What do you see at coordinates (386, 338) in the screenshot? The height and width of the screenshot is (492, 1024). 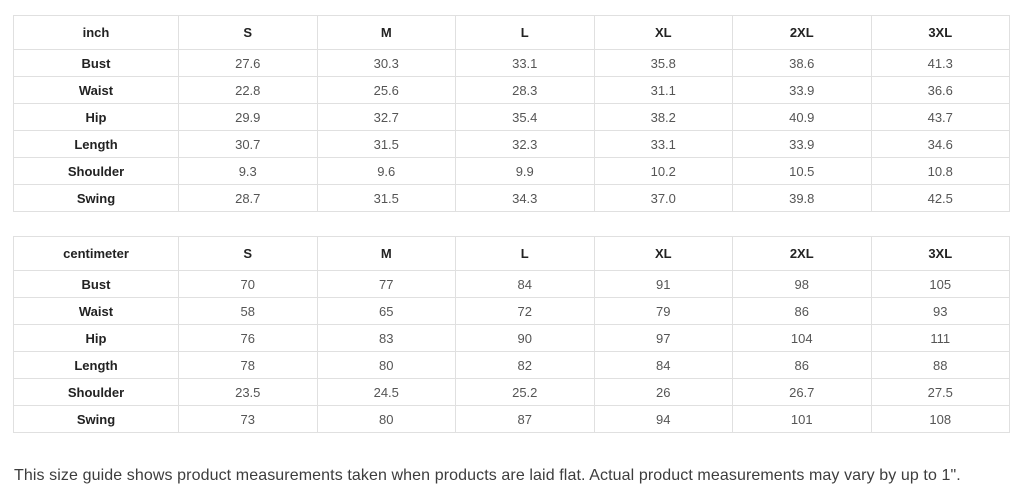 I see `measurement-value: 83` at bounding box center [386, 338].